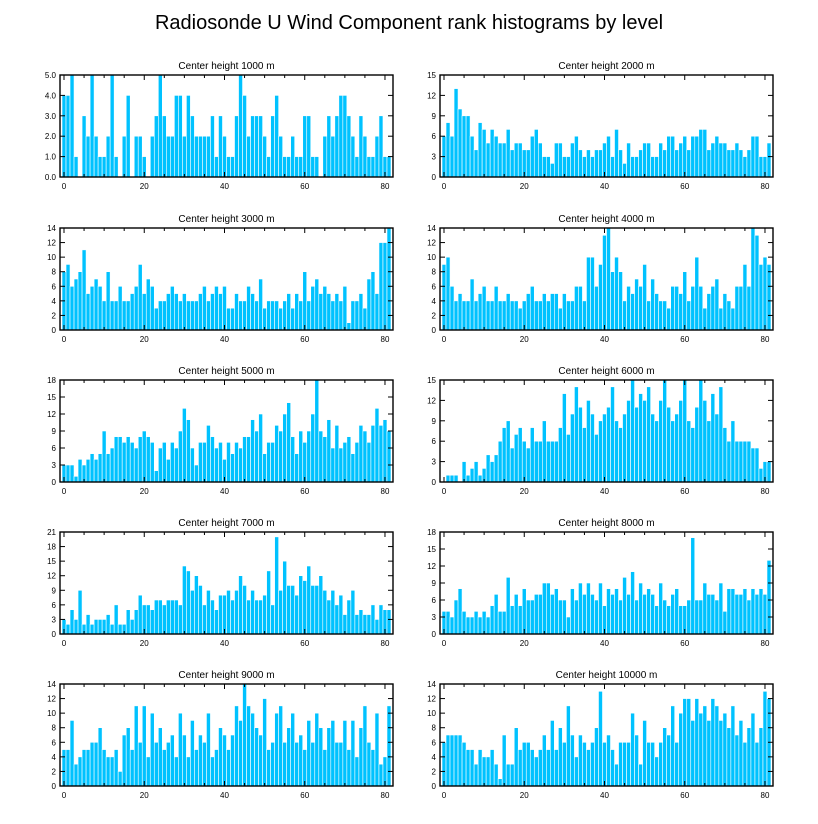  I want to click on panel-5: Center height 5000 m 0 3 6 9 12 15 18 0 20 40 60 80, so click(220, 431).